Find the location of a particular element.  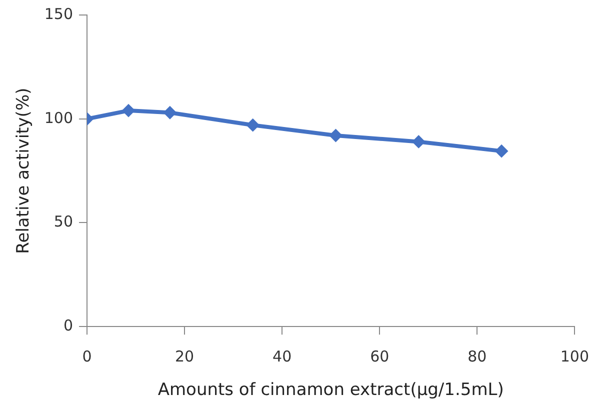

x-tick-label: 80 is located at coordinates (477, 356).